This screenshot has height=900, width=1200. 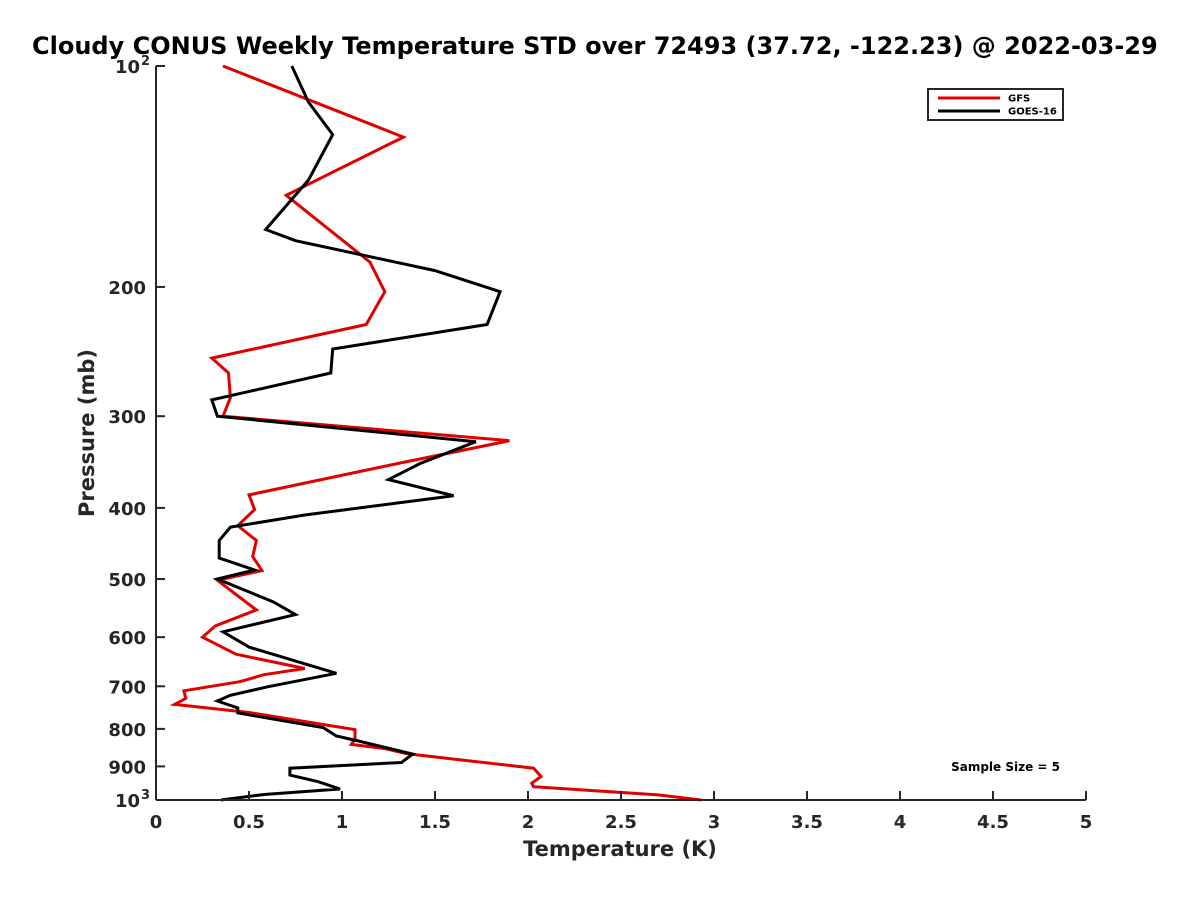 I want to click on y-tick-label: 800, so click(x=127, y=730).